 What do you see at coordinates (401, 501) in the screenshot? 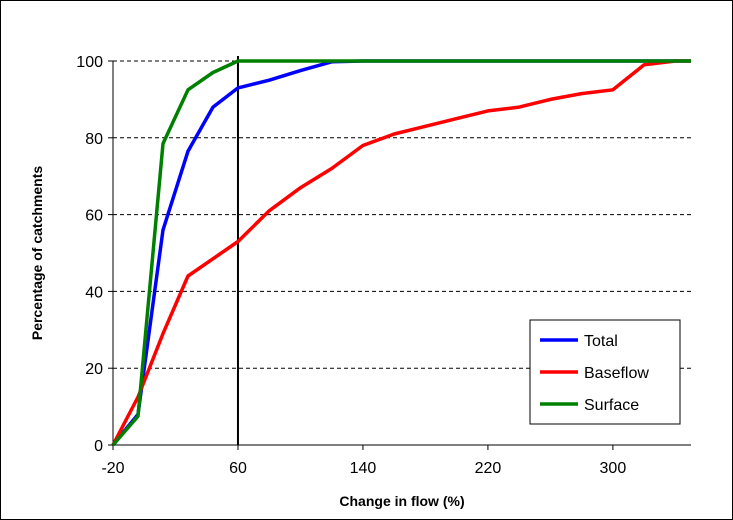
I see `x-axis-label: Change in flow (%)` at bounding box center [401, 501].